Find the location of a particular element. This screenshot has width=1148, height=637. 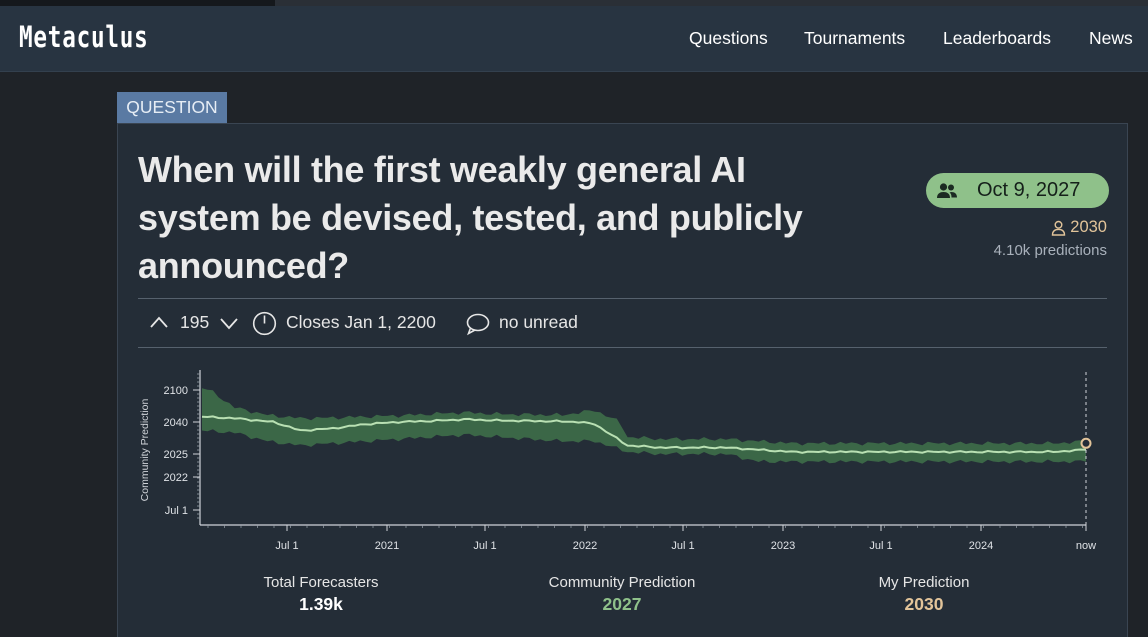

question-title-line-3: announced? is located at coordinates (243, 265).